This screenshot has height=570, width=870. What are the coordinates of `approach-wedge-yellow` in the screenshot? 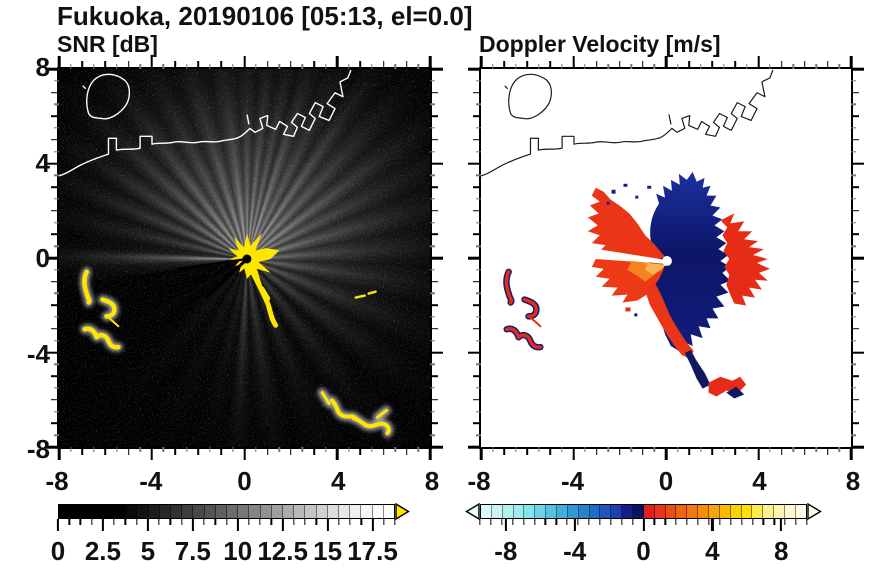 It's located at (655, 268).